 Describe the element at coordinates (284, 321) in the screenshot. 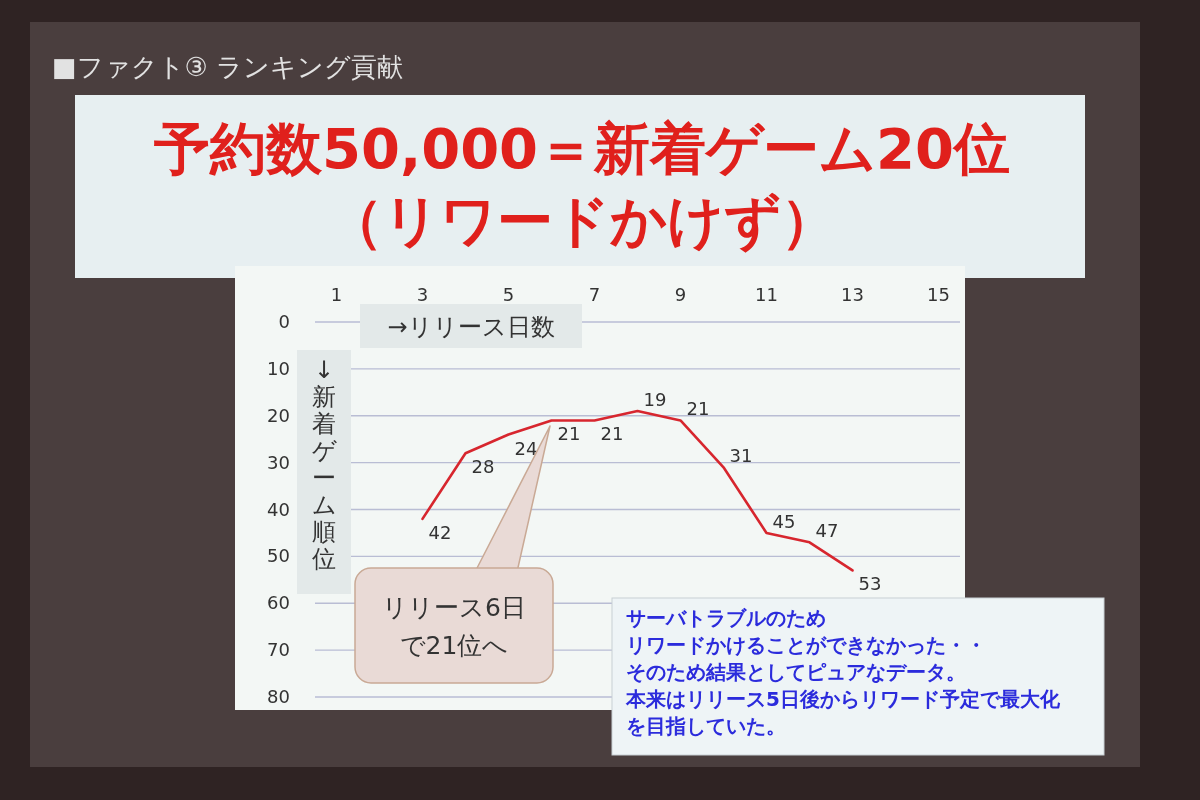

I see `y-tick-label: 0` at that location.